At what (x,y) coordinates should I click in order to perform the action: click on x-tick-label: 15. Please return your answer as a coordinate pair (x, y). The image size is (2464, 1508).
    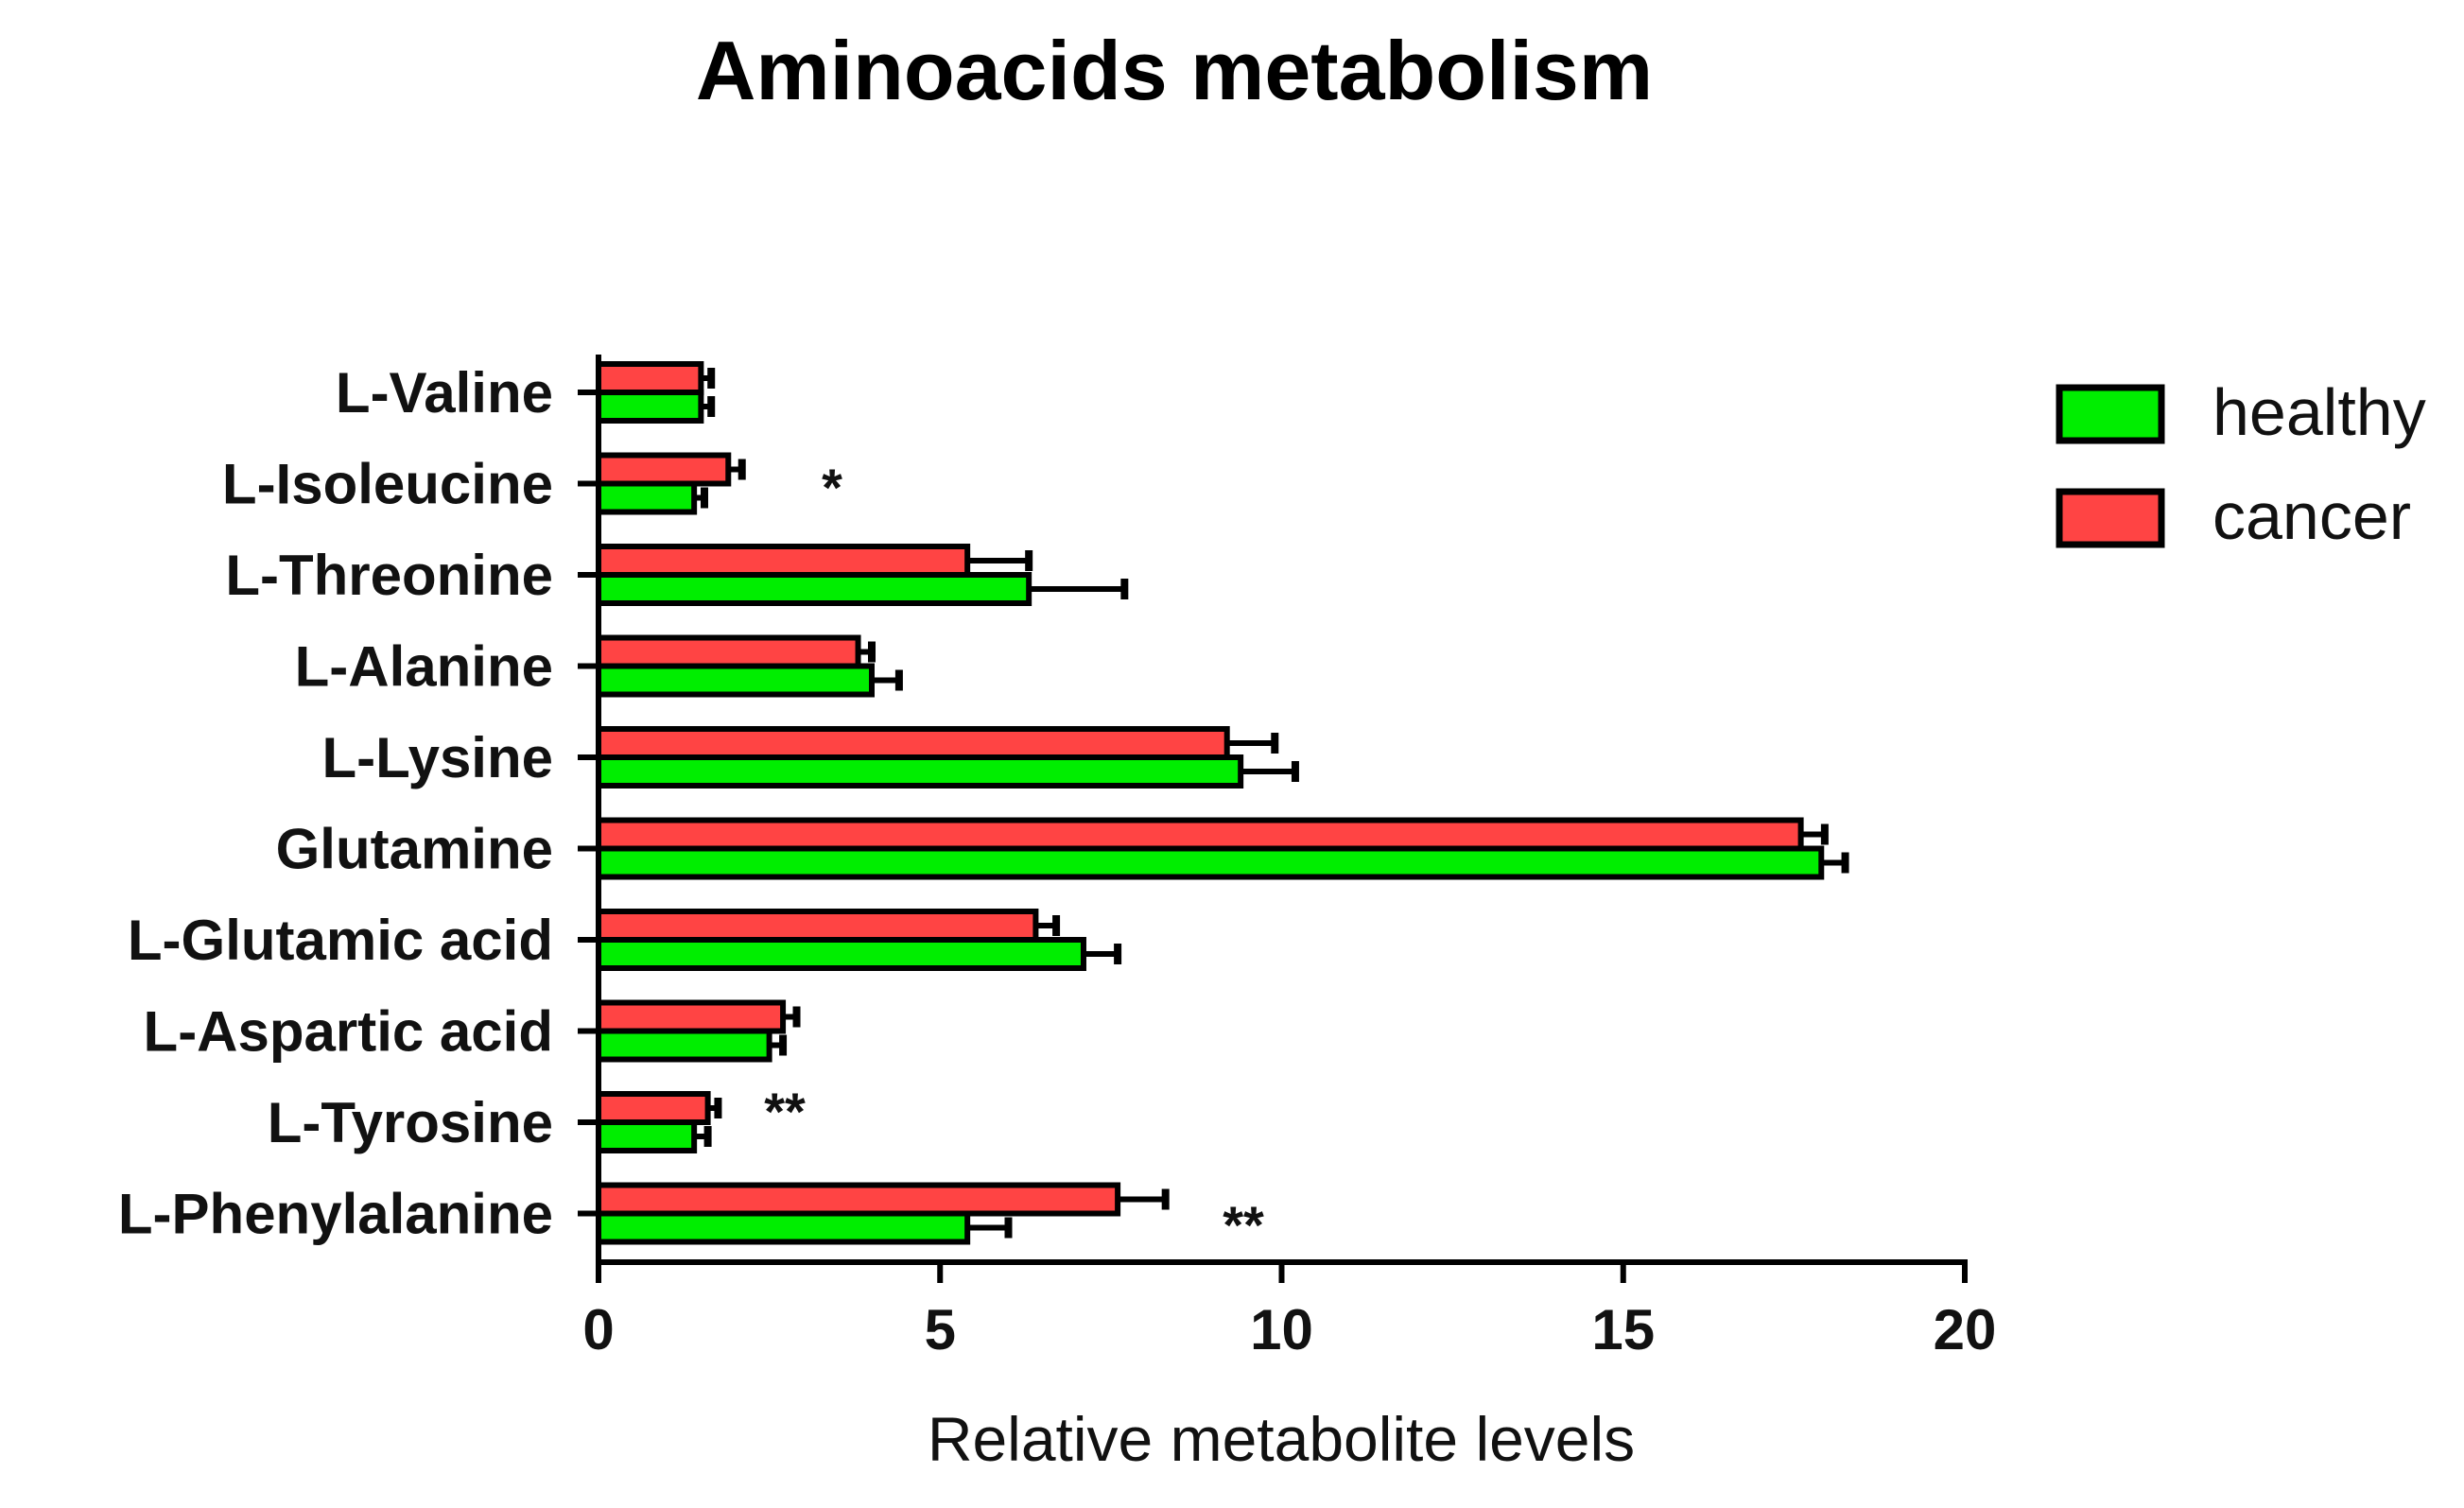
    Looking at the image, I should click on (1623, 1329).